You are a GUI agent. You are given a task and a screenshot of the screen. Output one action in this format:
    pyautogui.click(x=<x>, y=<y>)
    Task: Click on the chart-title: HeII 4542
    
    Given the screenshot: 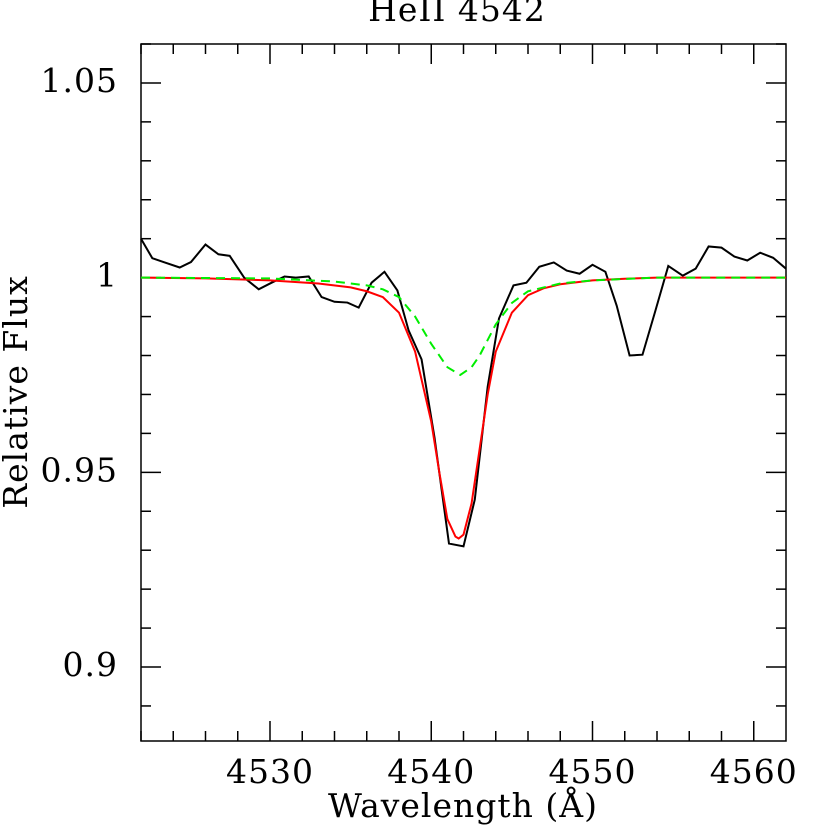 What is the action you would take?
    pyautogui.click(x=457, y=14)
    